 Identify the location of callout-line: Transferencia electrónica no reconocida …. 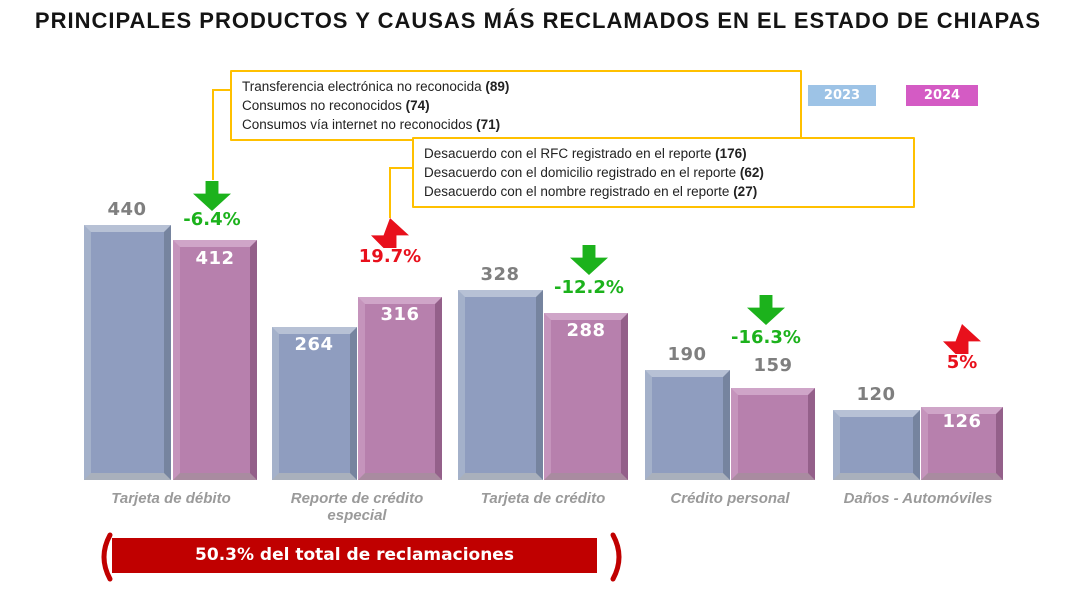
(376, 86).